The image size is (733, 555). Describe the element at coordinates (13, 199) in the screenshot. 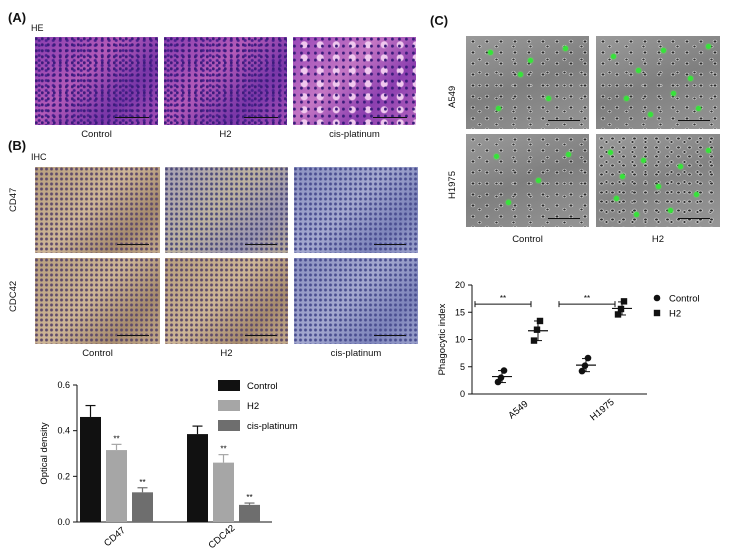

I see `row-label-cd47-text: CD47` at that location.